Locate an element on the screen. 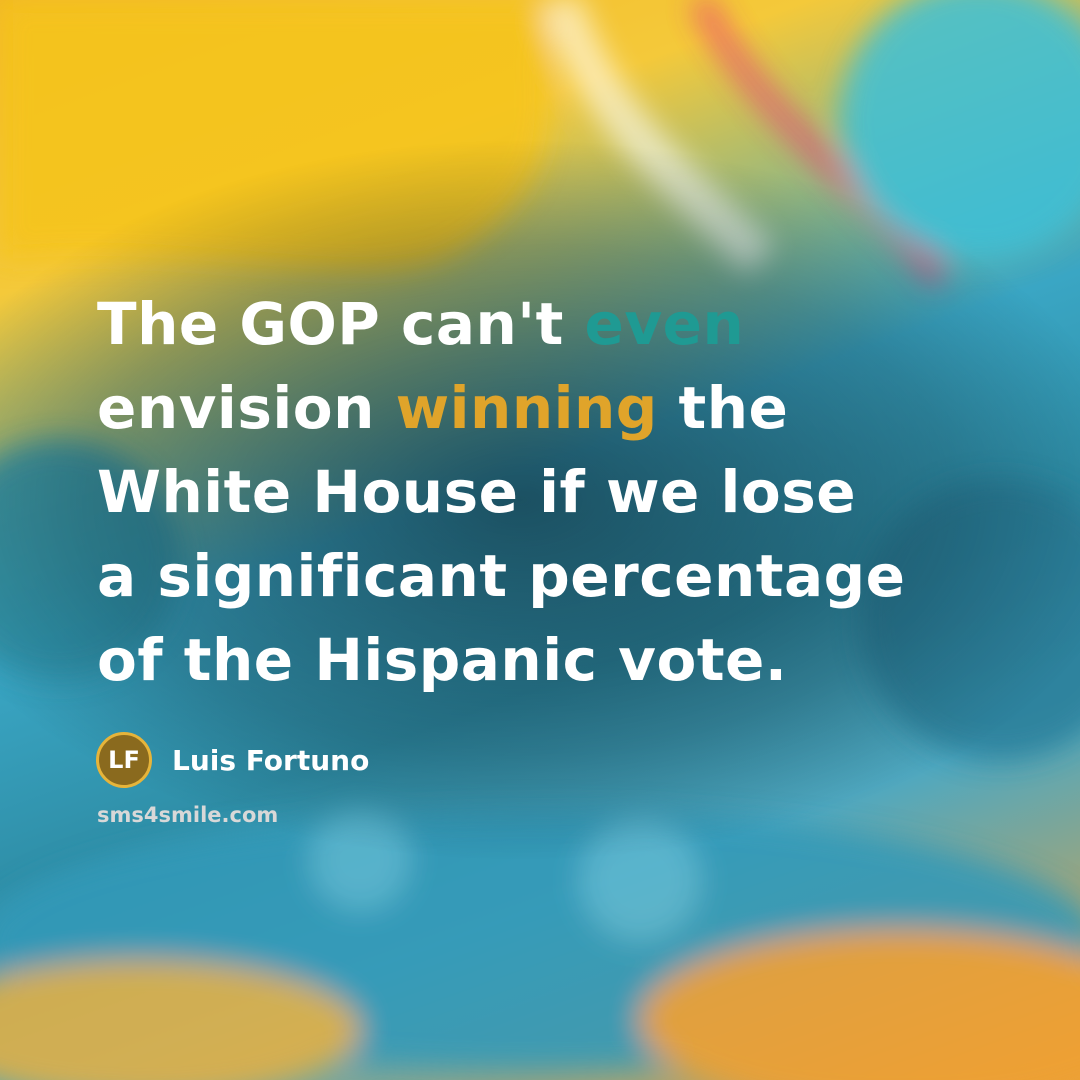 This screenshot has height=1080, width=1080. quote-segment: envision is located at coordinates (246, 408).